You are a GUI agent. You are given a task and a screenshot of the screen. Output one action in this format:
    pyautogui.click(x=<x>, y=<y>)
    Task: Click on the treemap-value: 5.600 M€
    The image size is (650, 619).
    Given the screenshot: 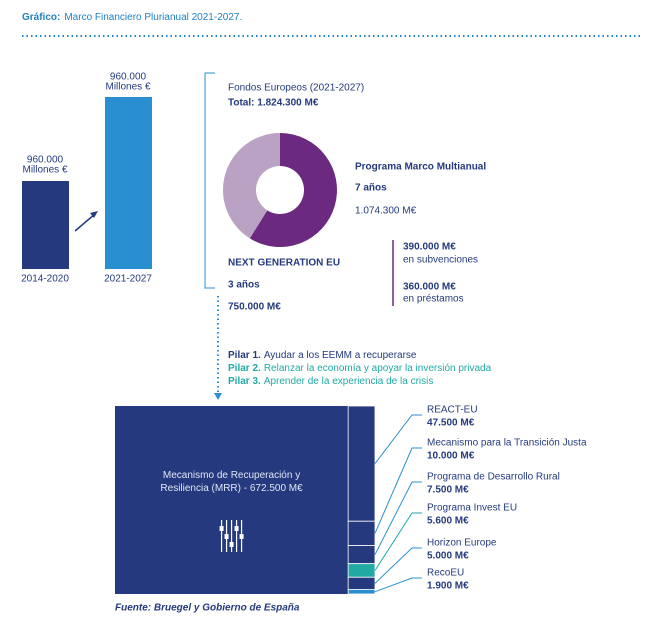 What is the action you would take?
    pyautogui.click(x=448, y=521)
    